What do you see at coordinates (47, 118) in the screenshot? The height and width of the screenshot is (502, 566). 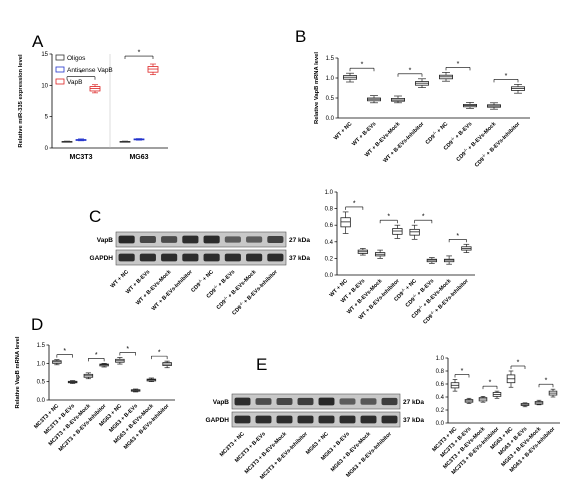 I see `y-tick-label: 5` at bounding box center [47, 118].